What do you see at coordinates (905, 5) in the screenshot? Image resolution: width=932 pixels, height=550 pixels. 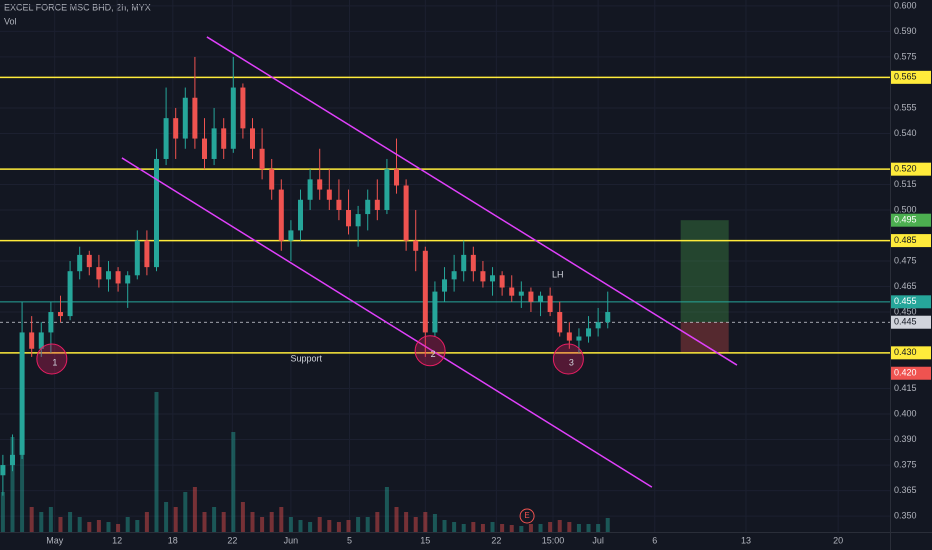 I see `y-tick-label: 0.600` at bounding box center [905, 5].